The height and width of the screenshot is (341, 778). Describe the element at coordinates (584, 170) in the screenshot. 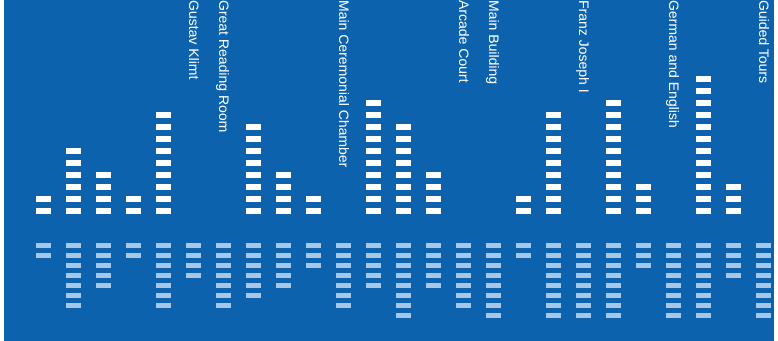

I see `label-column: Franz Joseph I` at that location.